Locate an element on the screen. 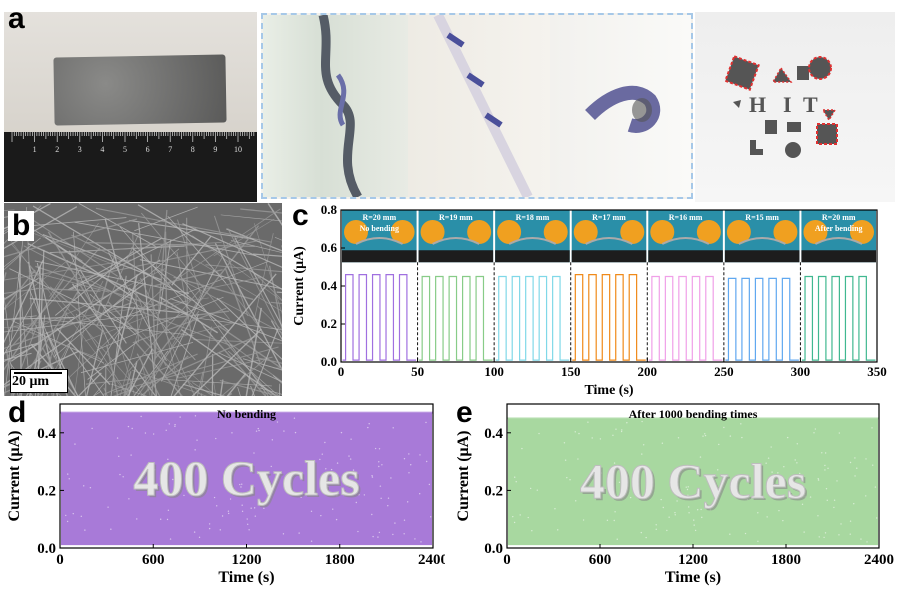 The width and height of the screenshot is (898, 597). chart-title: After 1000 bending times is located at coordinates (693, 414).